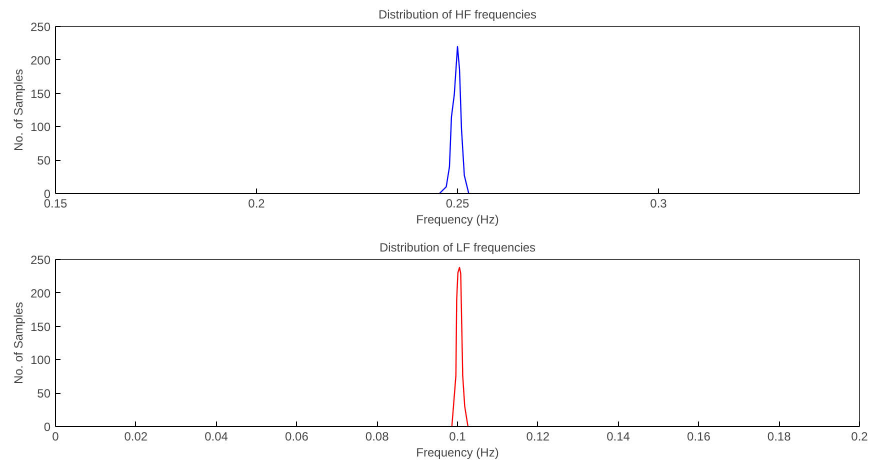 The image size is (871, 466). What do you see at coordinates (56, 203) in the screenshot?
I see `x-tick-label: 0.15` at bounding box center [56, 203].